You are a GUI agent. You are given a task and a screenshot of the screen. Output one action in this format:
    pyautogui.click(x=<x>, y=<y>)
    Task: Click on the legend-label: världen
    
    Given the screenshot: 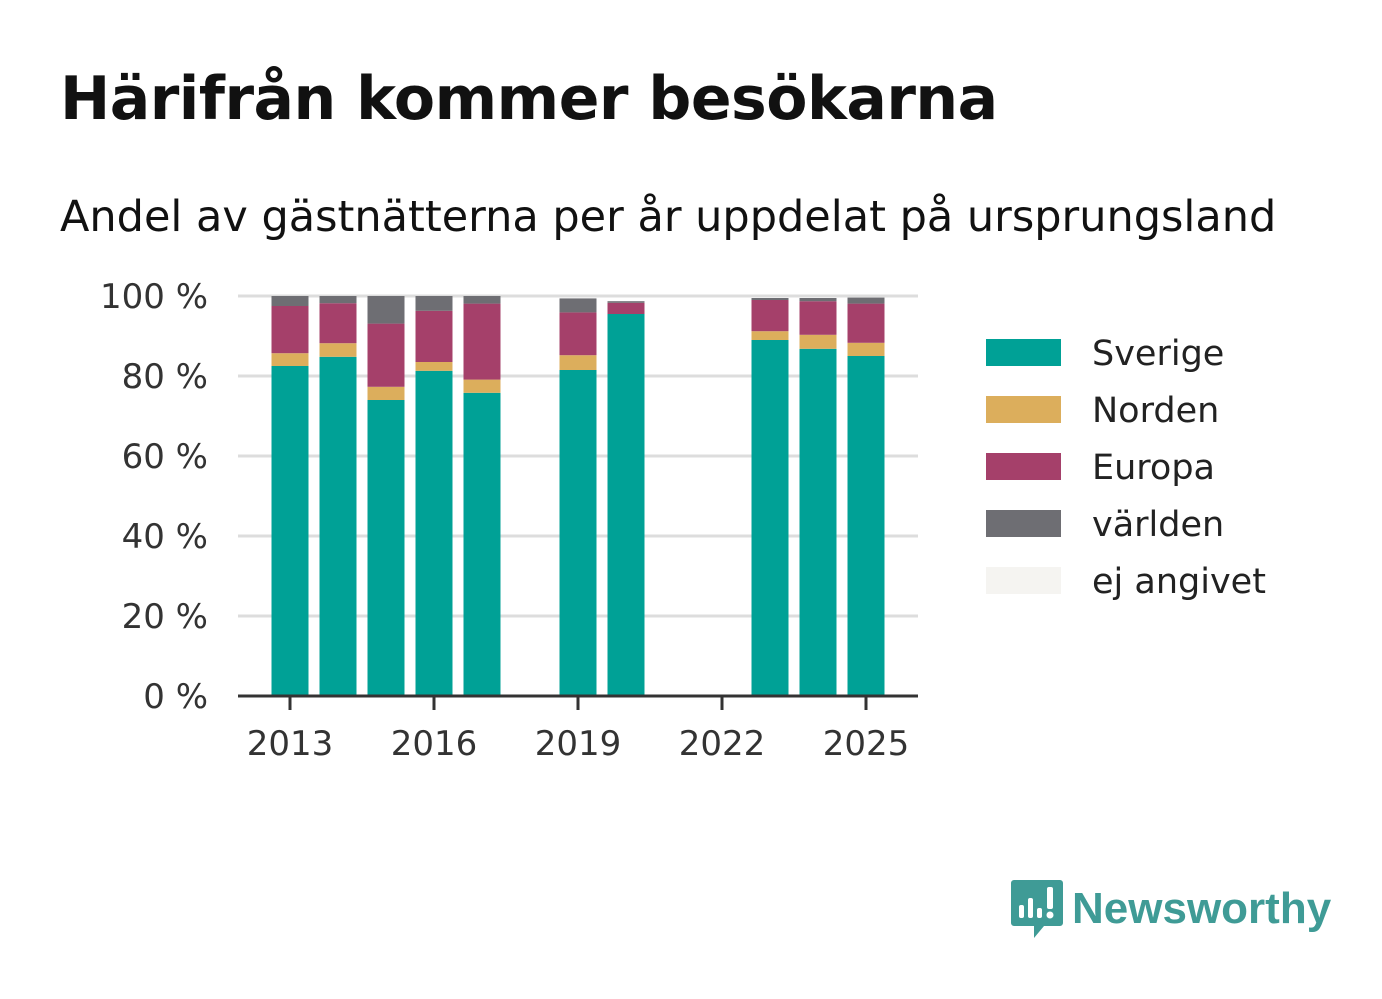 What is the action you would take?
    pyautogui.click(x=1158, y=525)
    